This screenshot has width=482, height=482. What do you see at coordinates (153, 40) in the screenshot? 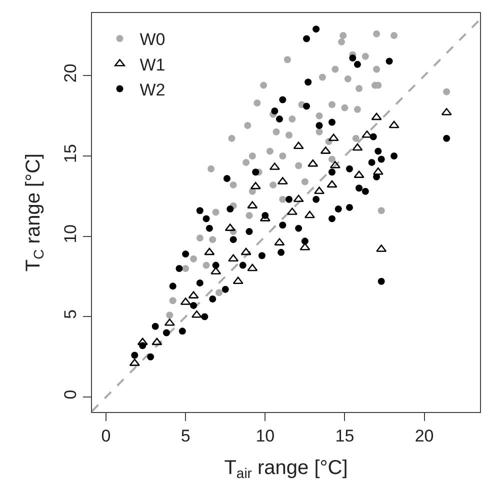
I see `legend-label: W0` at bounding box center [153, 40].